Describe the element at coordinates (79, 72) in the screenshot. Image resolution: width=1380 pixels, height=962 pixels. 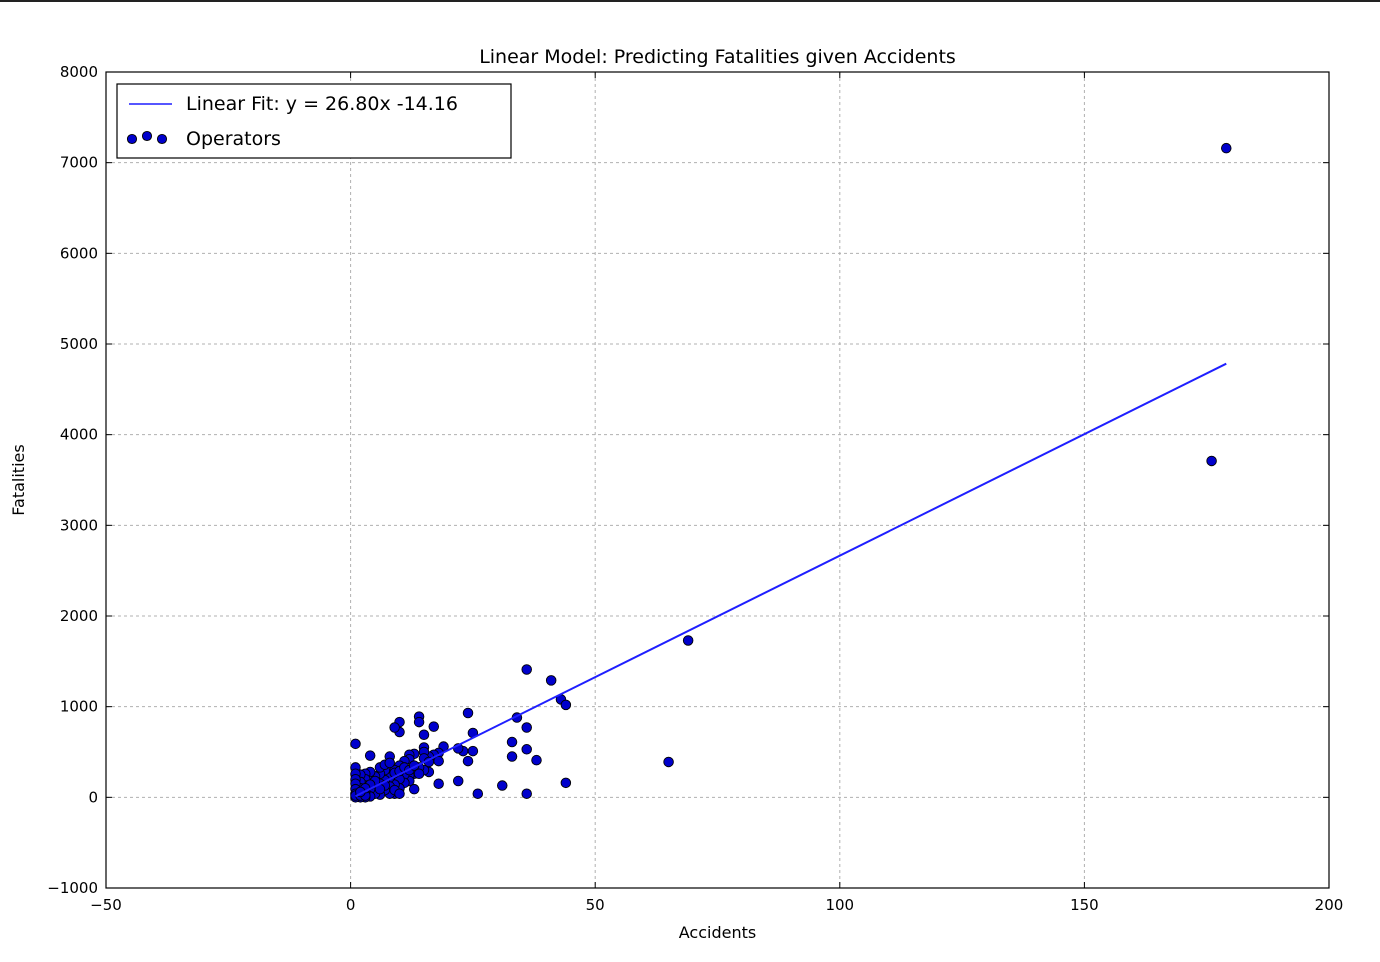
I see `y-tick-label: 8000` at that location.